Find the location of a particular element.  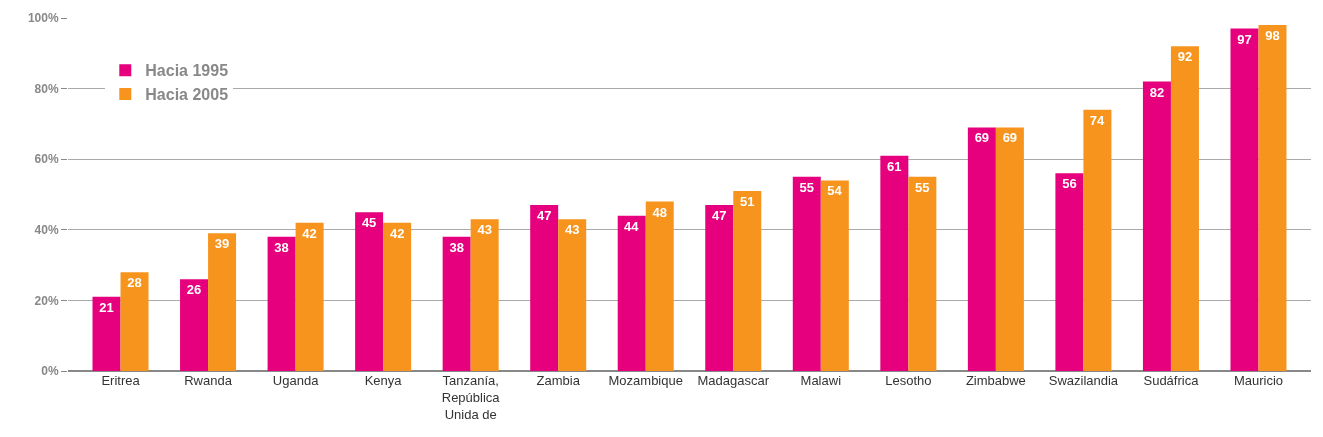

data-label: 44 is located at coordinates (632, 226).